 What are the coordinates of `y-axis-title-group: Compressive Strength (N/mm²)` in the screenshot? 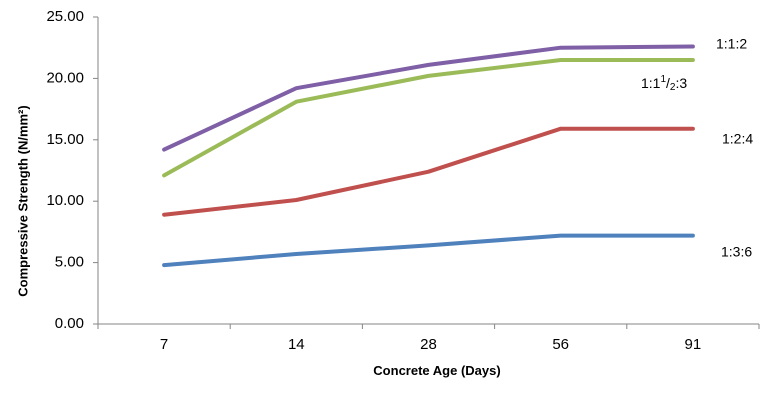 It's located at (22, 200).